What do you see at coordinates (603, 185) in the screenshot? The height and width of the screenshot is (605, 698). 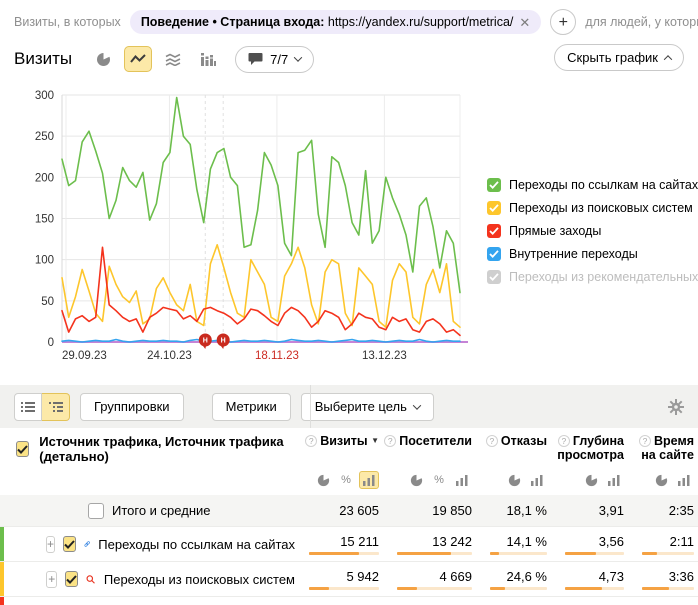 I see `legend-label: Переходы по ссылкам на сайтах` at bounding box center [603, 185].